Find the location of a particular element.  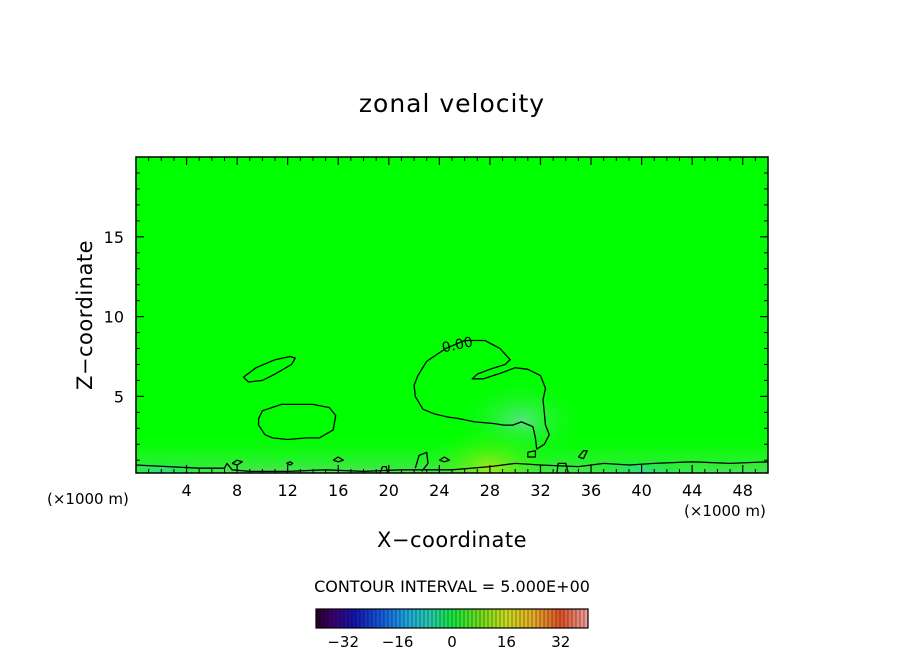

y-axis-label: Z−coordinate is located at coordinates (85, 315).